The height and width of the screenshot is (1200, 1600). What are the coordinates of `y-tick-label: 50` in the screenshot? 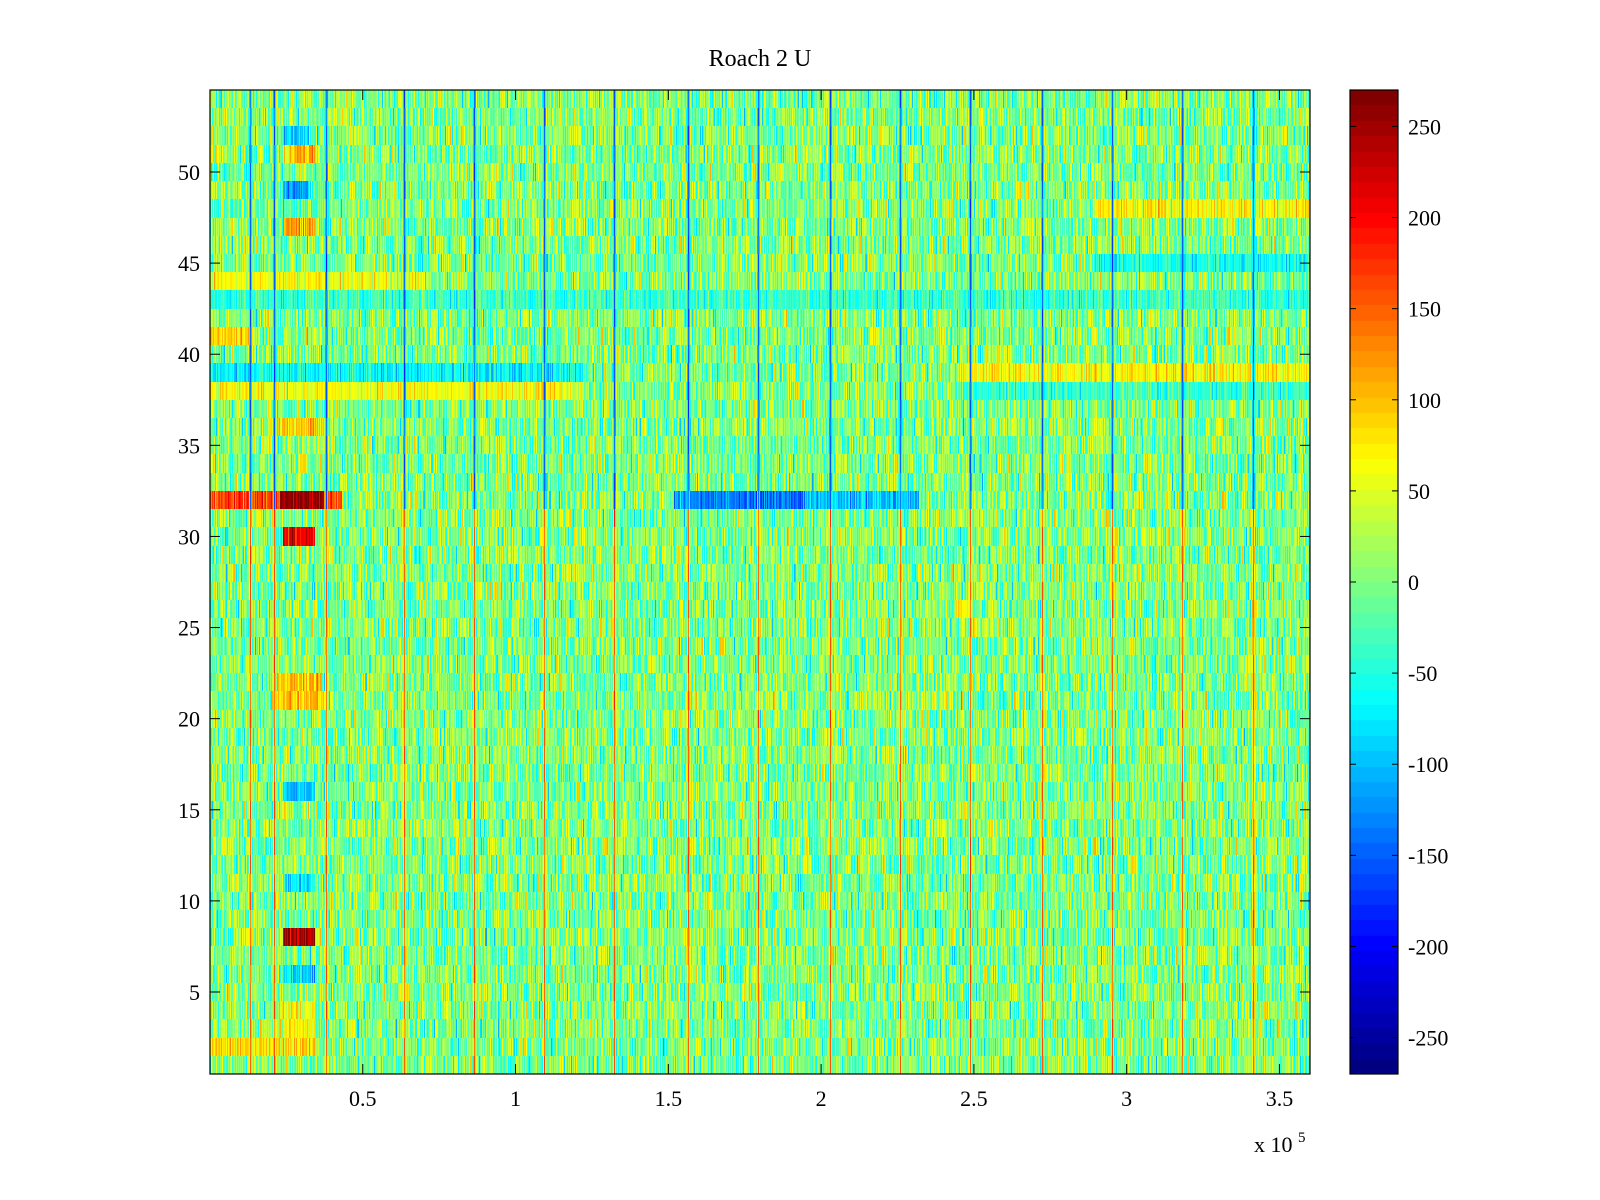 It's located at (189, 172).